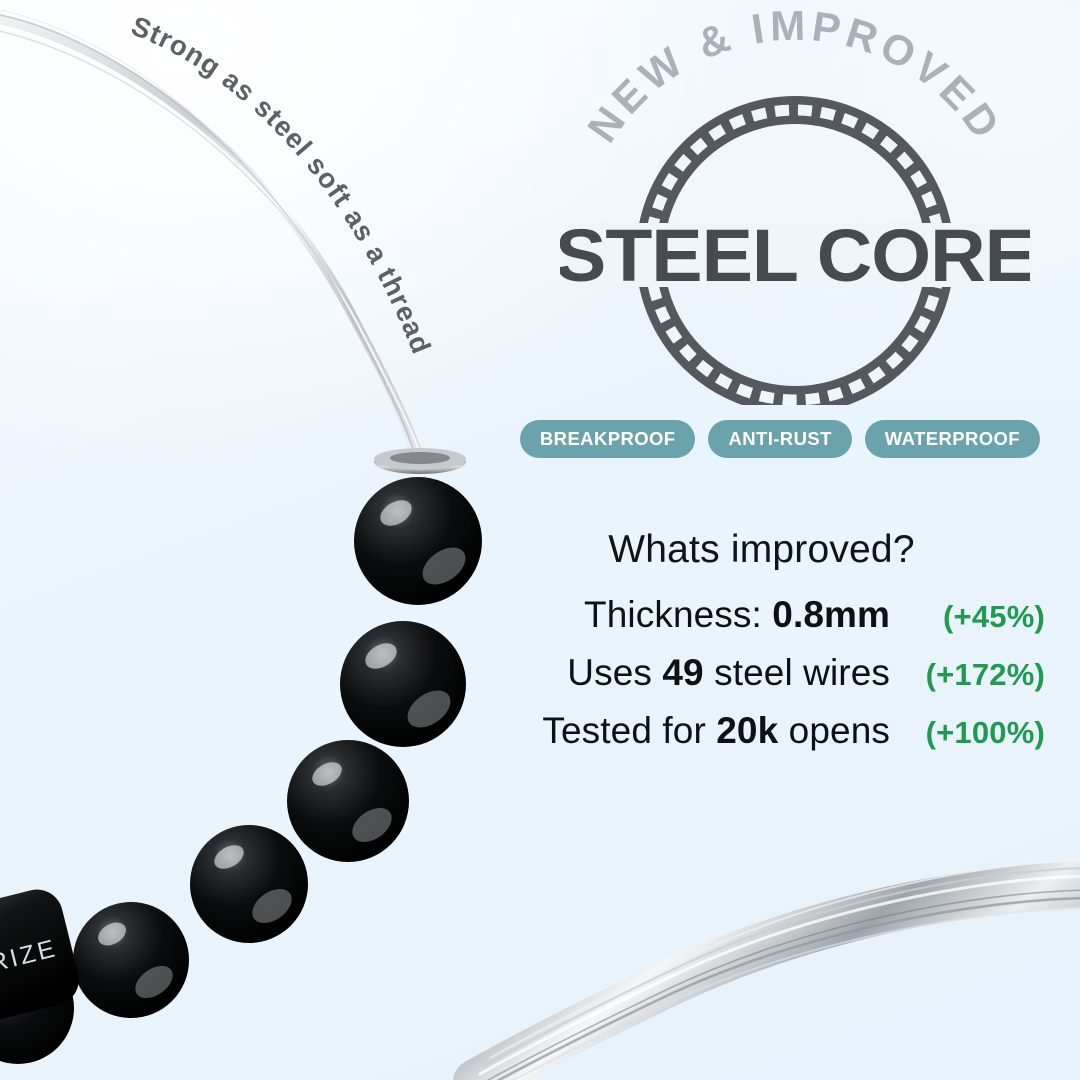  What do you see at coordinates (747, 730) in the screenshot?
I see `spec-value: 20k` at bounding box center [747, 730].